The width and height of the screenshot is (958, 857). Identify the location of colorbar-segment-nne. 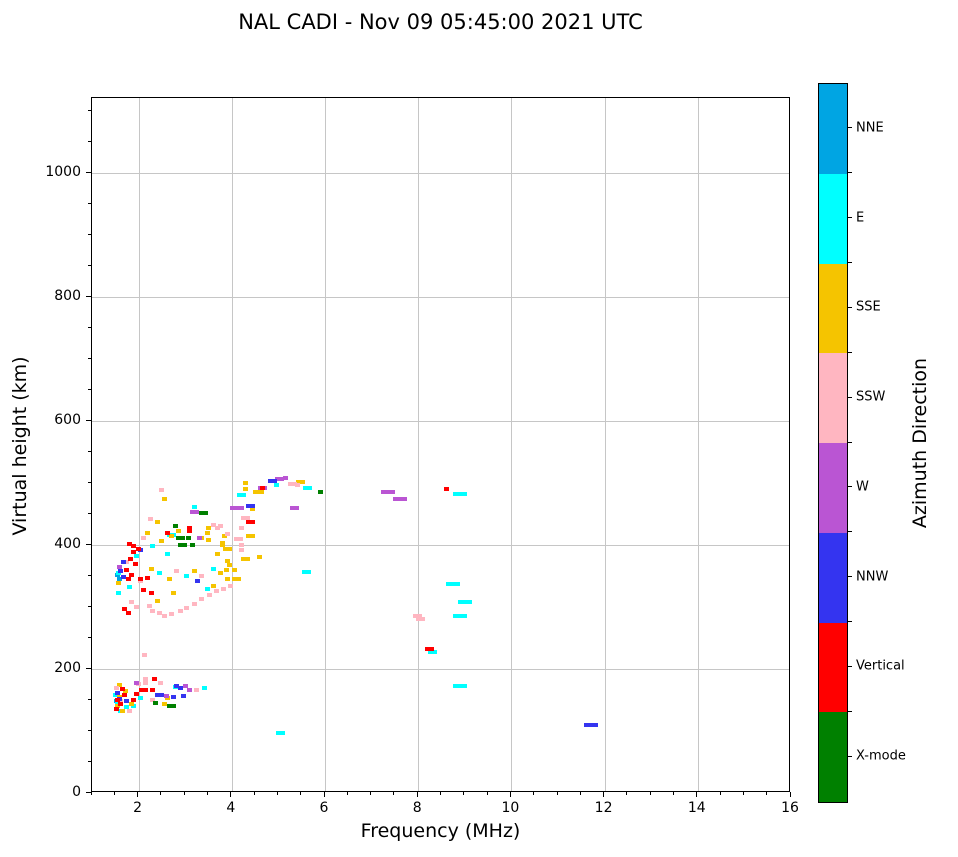
(833, 129).